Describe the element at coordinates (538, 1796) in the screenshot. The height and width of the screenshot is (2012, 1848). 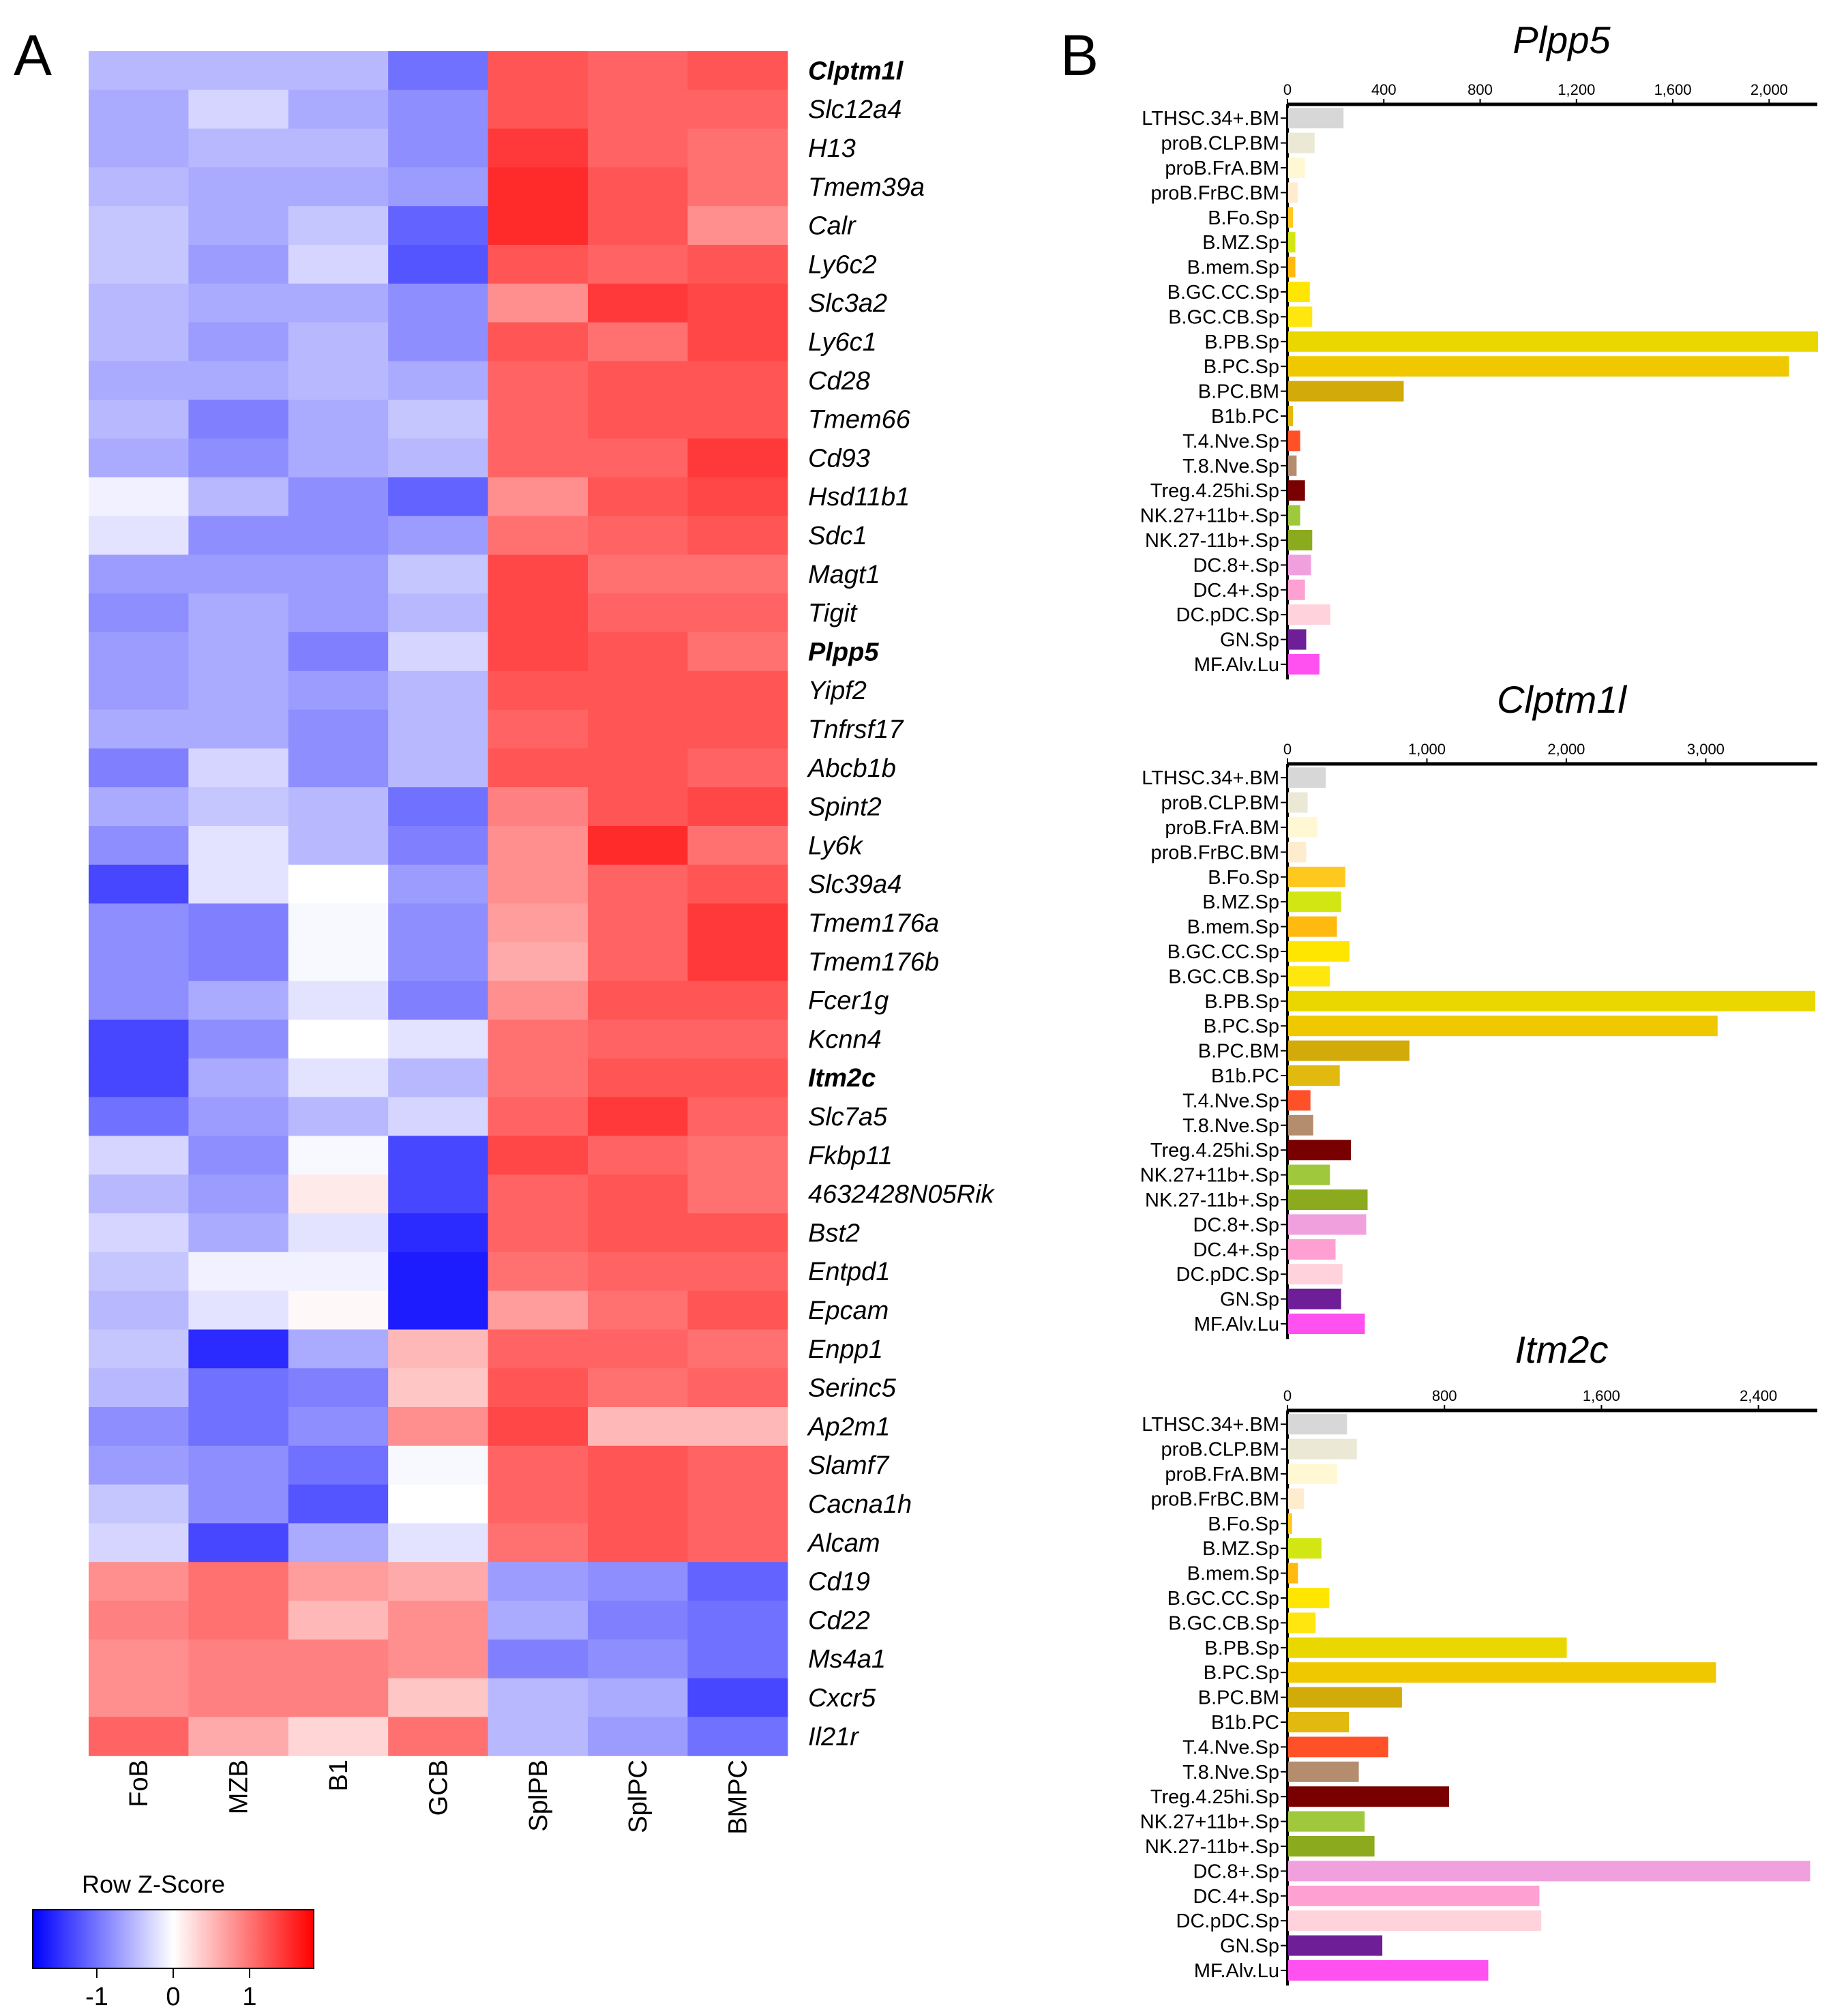
I see `heatmap-column-label: SplPB` at that location.